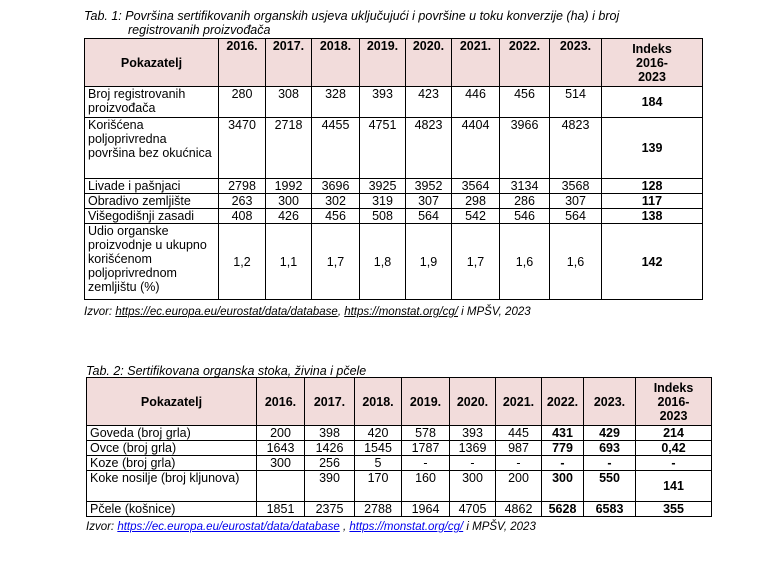  Describe the element at coordinates (329, 401) in the screenshot. I see `table2-header-year: 2017.` at that location.